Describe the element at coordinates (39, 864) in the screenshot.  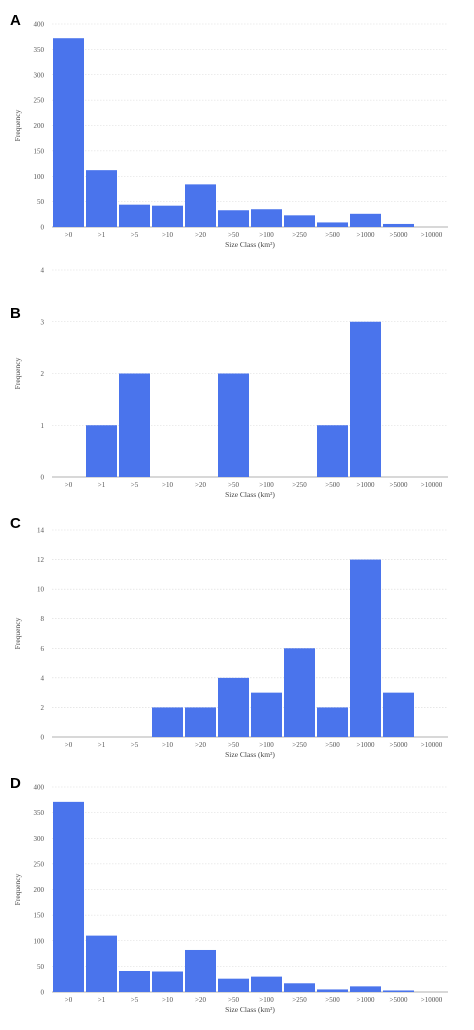
I see `y-tick-label: 250` at that location.